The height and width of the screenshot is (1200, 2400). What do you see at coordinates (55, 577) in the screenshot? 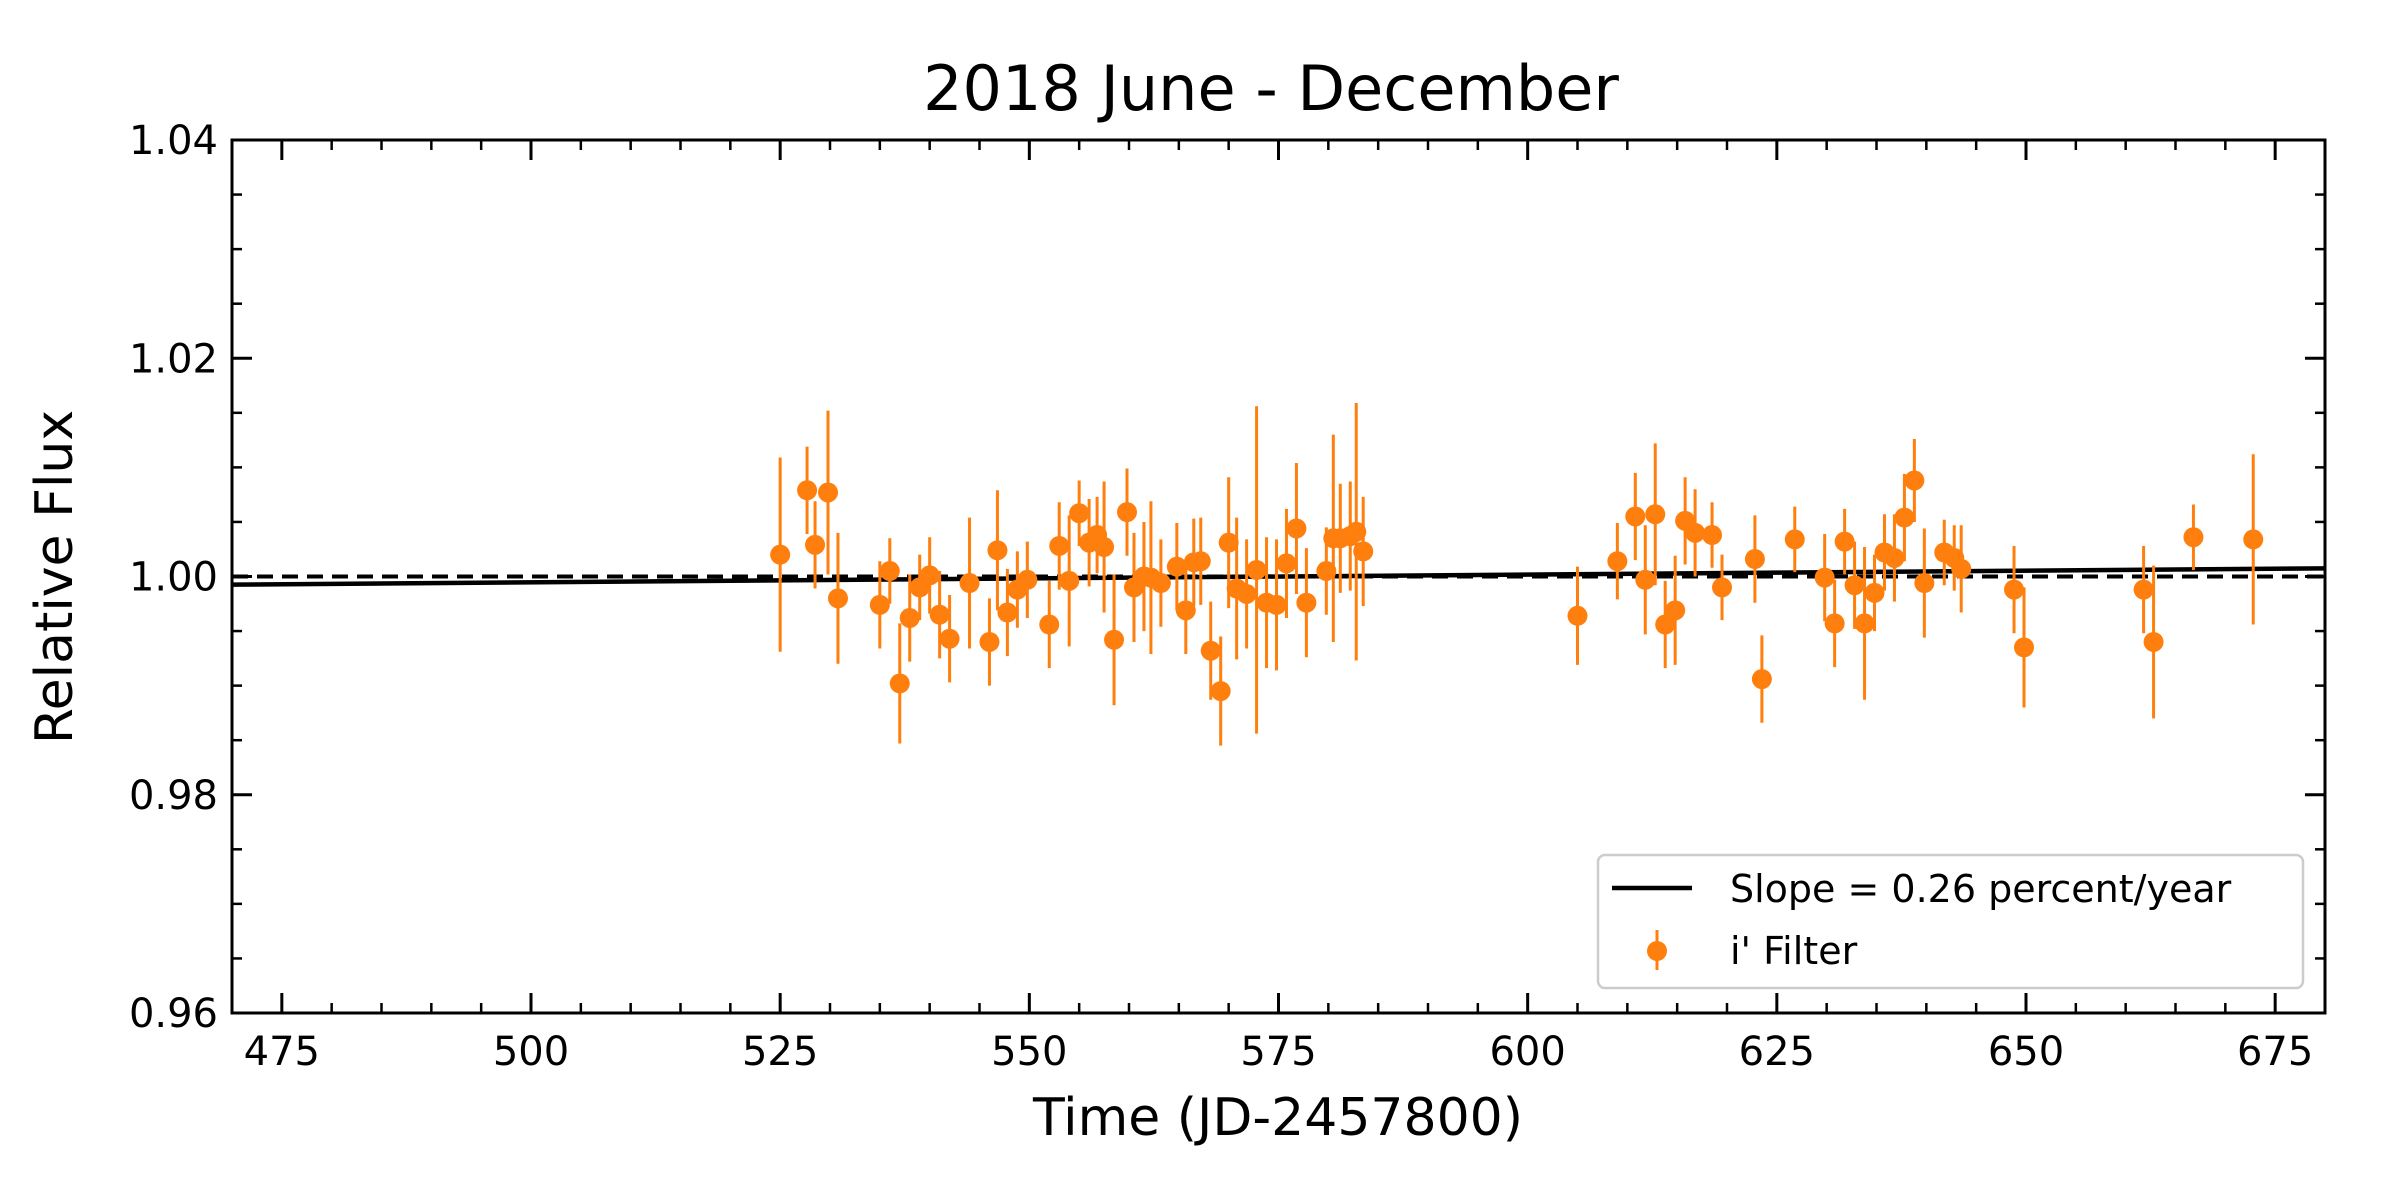
I see `y-axis-title: Relative Flux` at bounding box center [55, 577].